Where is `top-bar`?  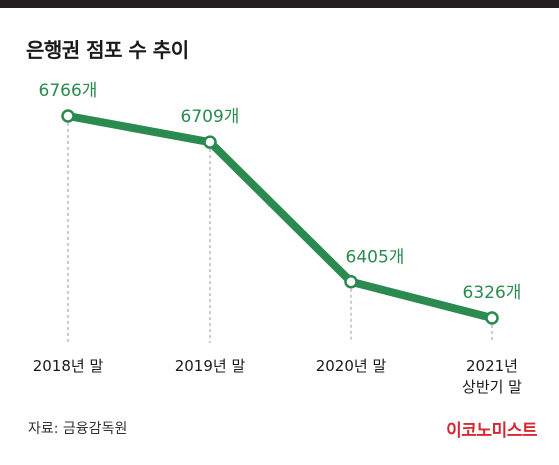
top-bar is located at coordinates (279, 4).